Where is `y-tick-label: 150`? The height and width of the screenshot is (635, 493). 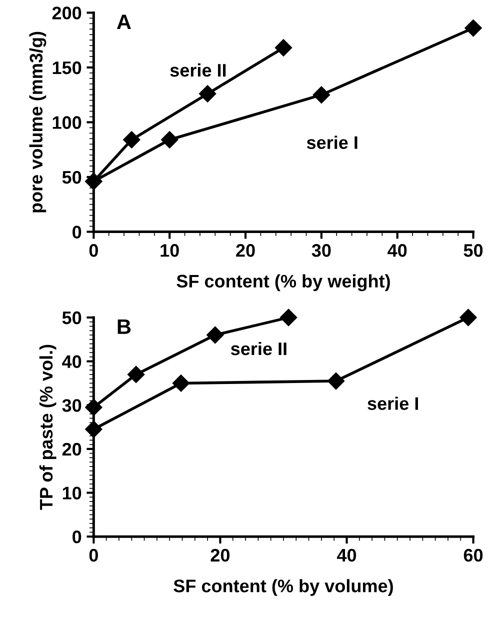 y-tick-label: 150 is located at coordinates (67, 67).